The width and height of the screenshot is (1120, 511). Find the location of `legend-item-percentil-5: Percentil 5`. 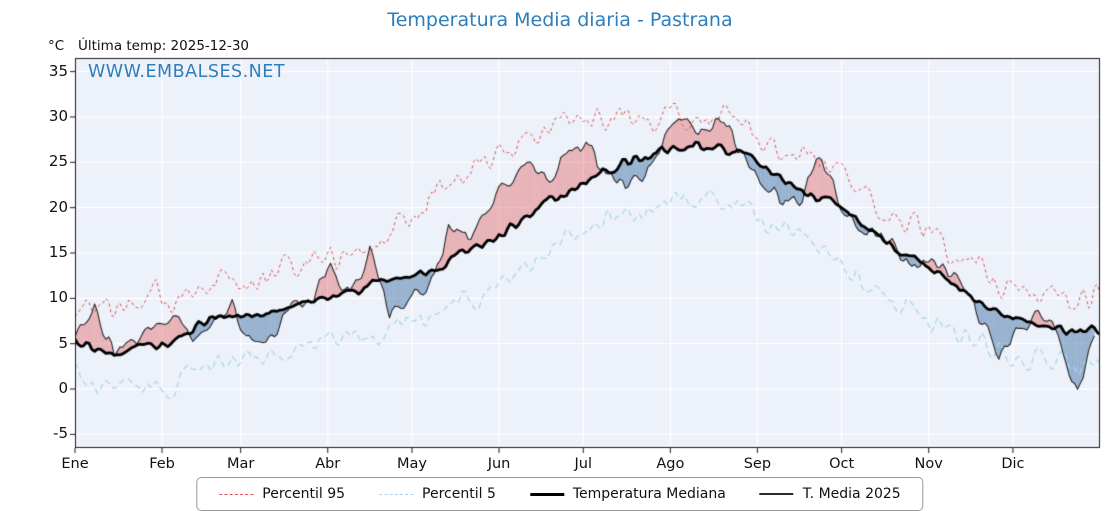

legend-item-percentil-5: Percentil 5 is located at coordinates (437, 494).